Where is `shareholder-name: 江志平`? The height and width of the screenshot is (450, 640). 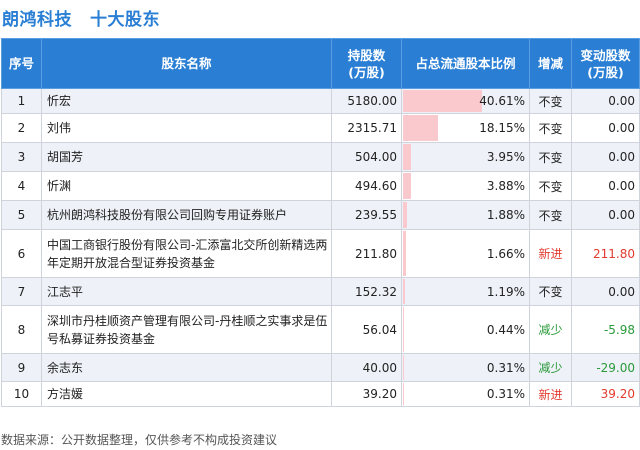
shareholder-name: 江志平 is located at coordinates (186, 291).